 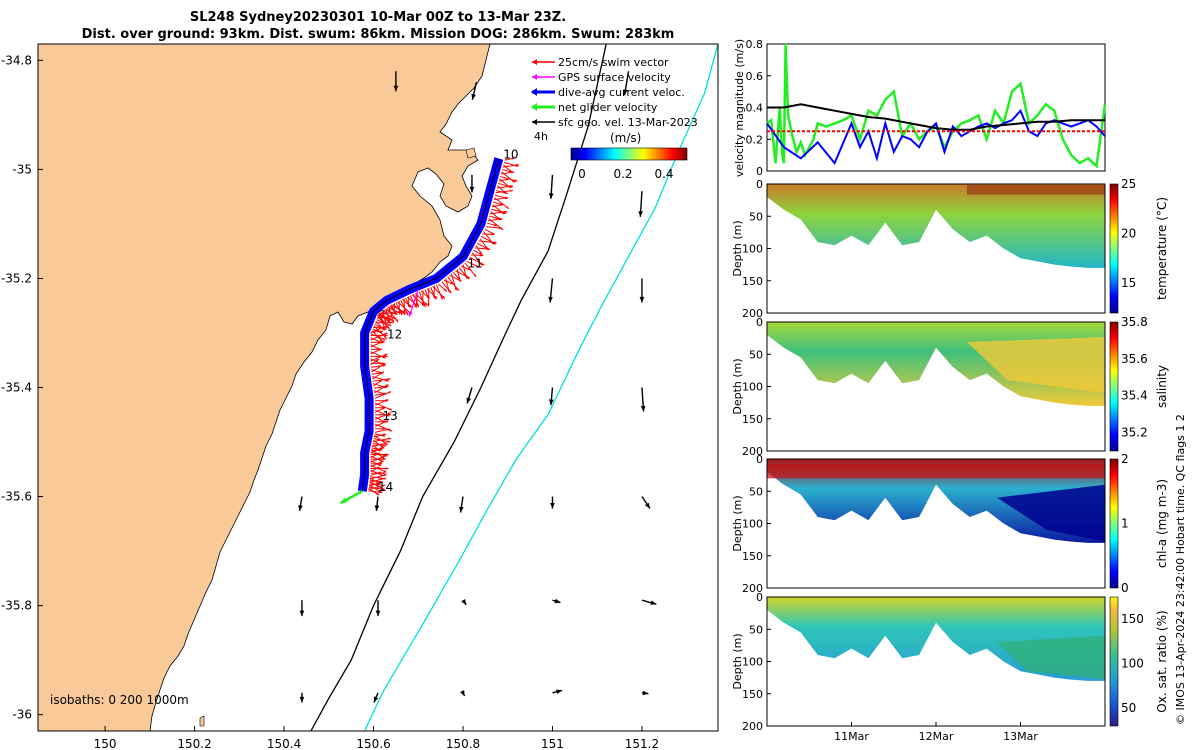 I want to click on map-xtick-label: 150.6, so click(x=373, y=743).